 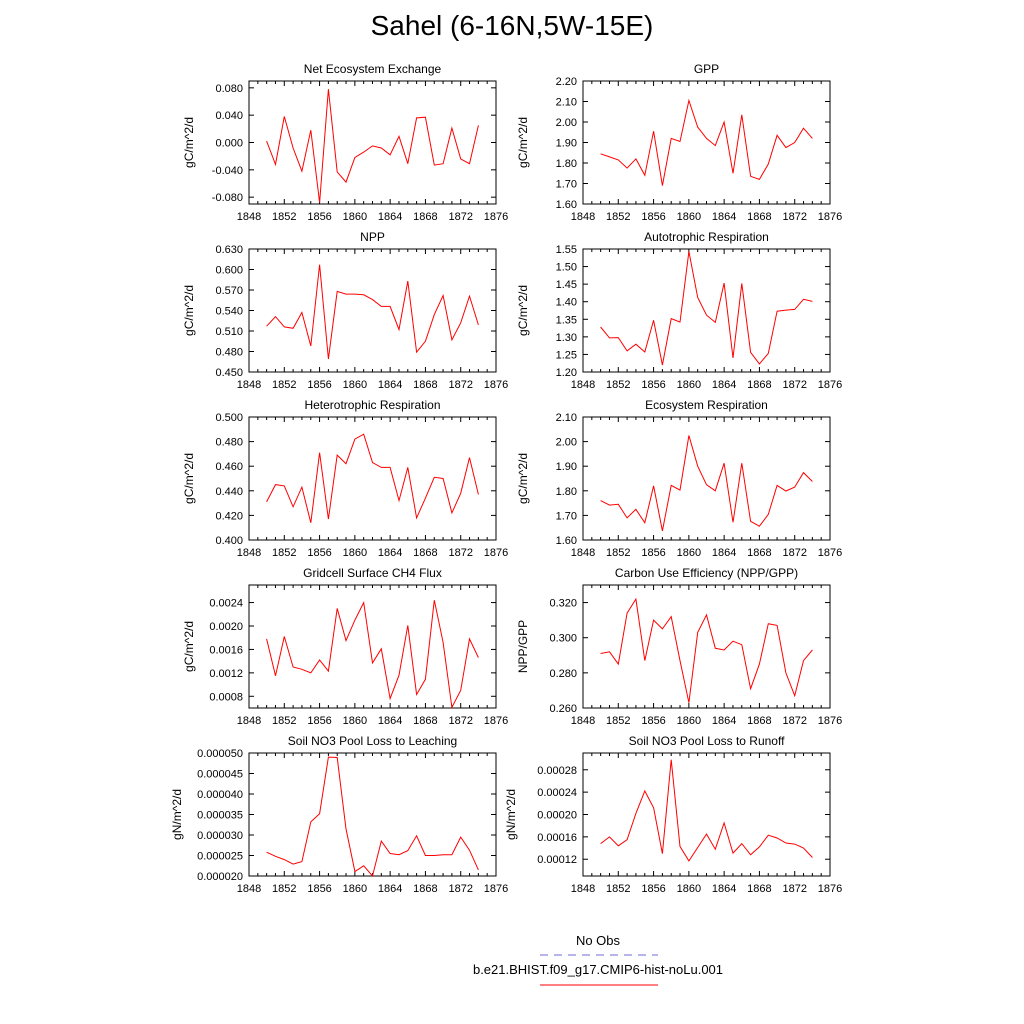 I want to click on y-tick-label: 0.260, so click(x=563, y=709).